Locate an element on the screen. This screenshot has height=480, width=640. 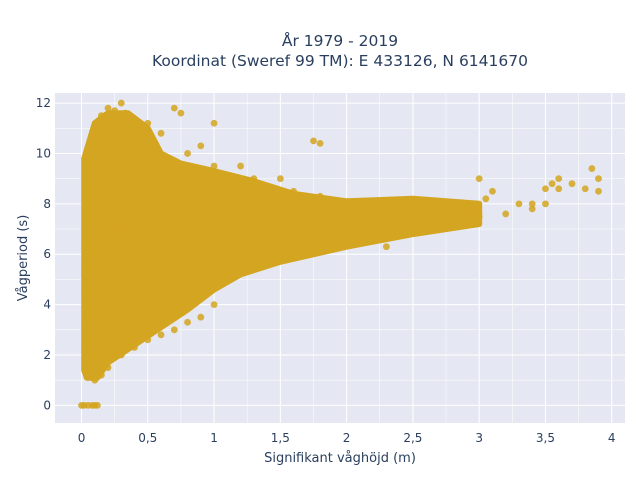
y-tick-label: 8 is located at coordinates (47, 204).